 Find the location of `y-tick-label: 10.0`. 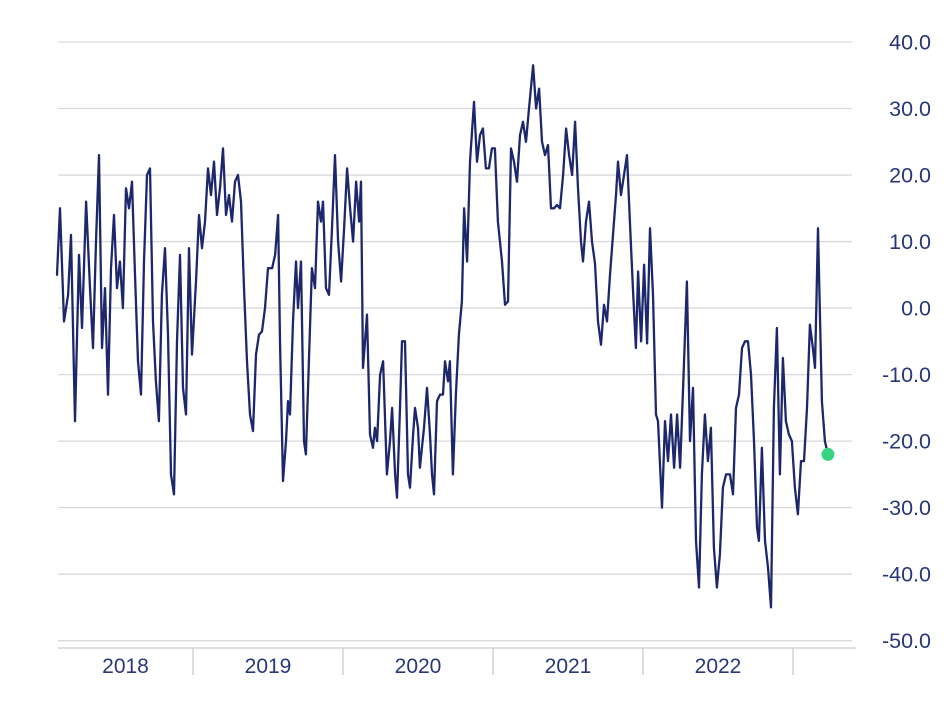

y-tick-label: 10.0 is located at coordinates (910, 242).